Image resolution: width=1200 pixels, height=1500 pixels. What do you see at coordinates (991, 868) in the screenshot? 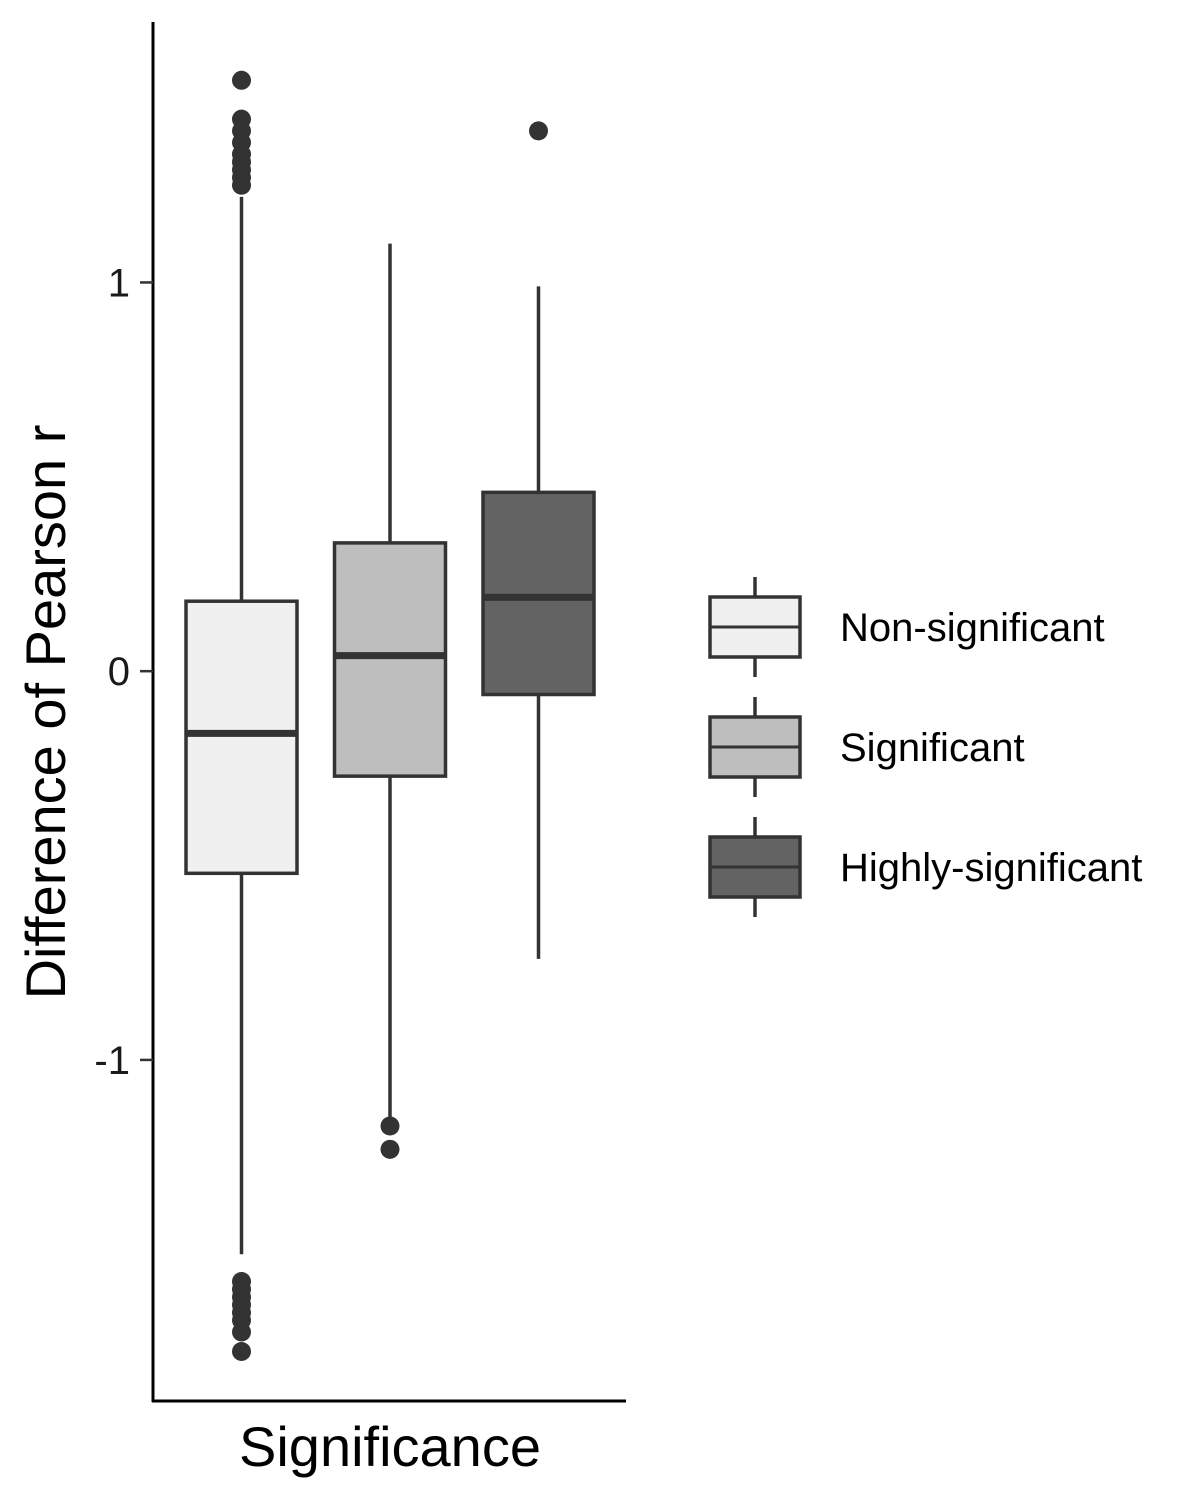
I see `legend-label: Highly-significant` at bounding box center [991, 868].